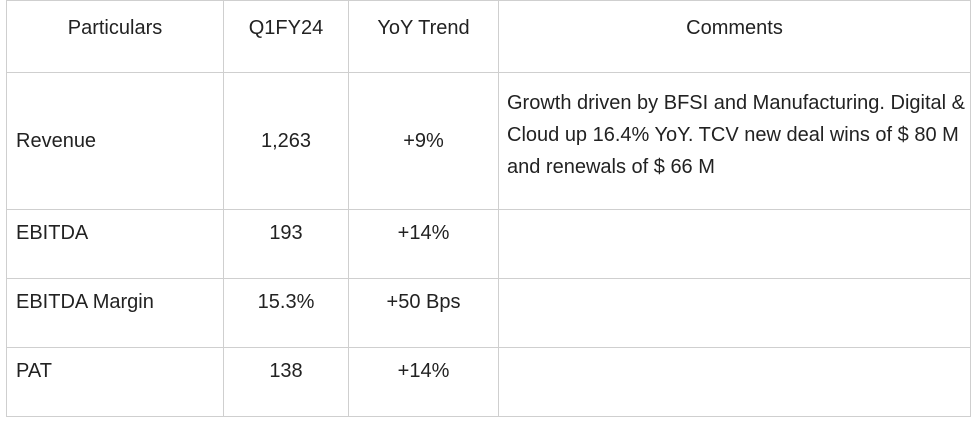 This screenshot has height=424, width=979. Describe the element at coordinates (423, 313) in the screenshot. I see `cell-yoy: +50 Bps` at that location.